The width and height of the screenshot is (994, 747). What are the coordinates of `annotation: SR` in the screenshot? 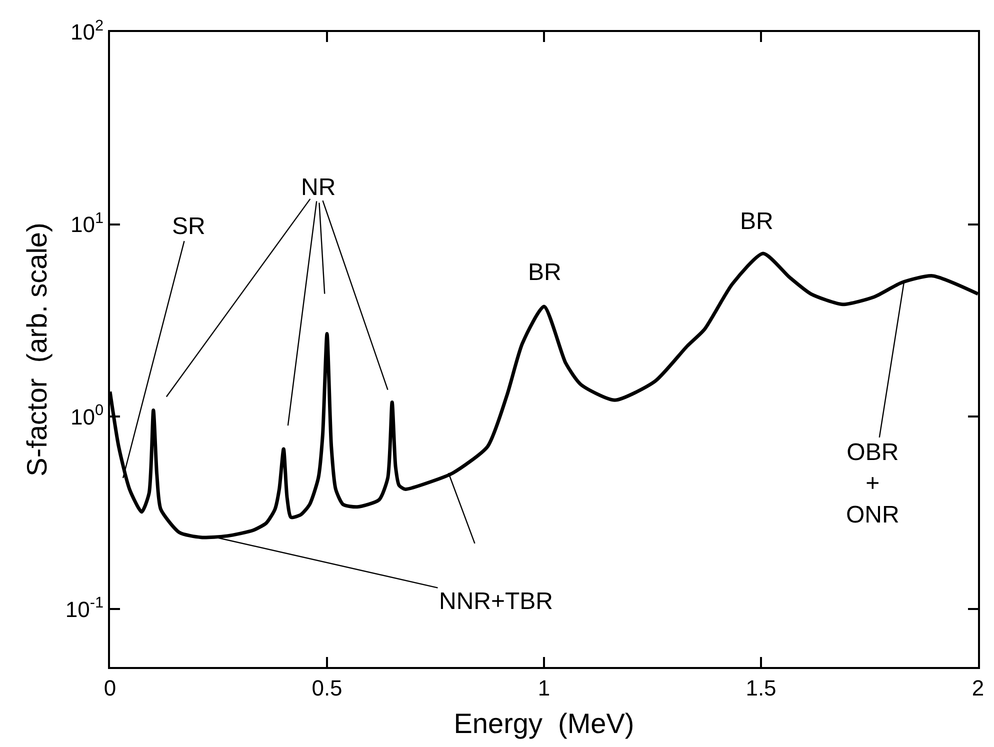 It's located at (189, 226).